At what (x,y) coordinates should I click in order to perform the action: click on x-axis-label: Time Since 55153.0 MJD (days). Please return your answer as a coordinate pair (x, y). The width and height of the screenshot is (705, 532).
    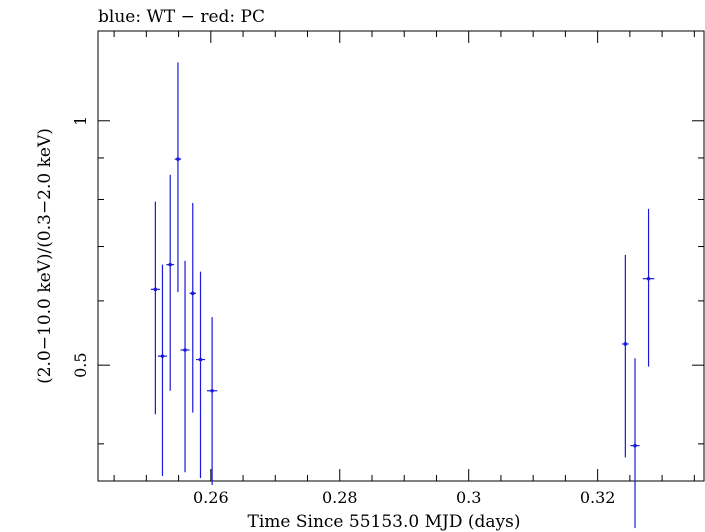
    Looking at the image, I should click on (384, 522).